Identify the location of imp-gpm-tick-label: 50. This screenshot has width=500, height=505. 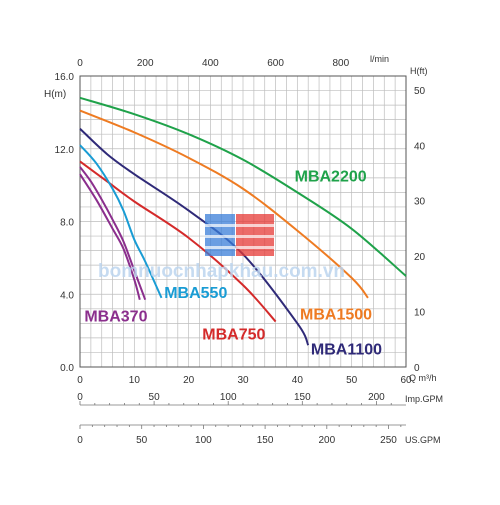
(155, 397).